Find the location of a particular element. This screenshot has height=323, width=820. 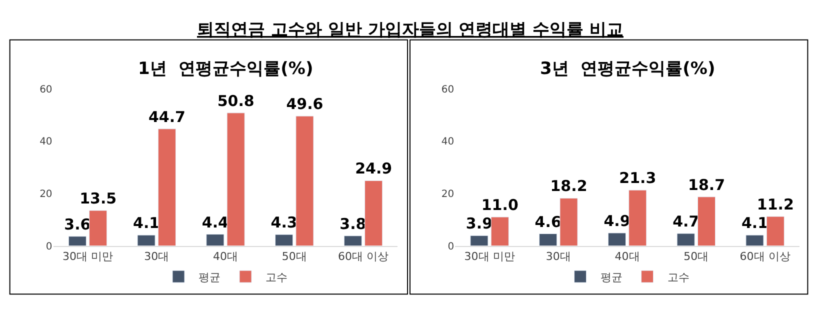

data-label: 4.6 is located at coordinates (548, 221).